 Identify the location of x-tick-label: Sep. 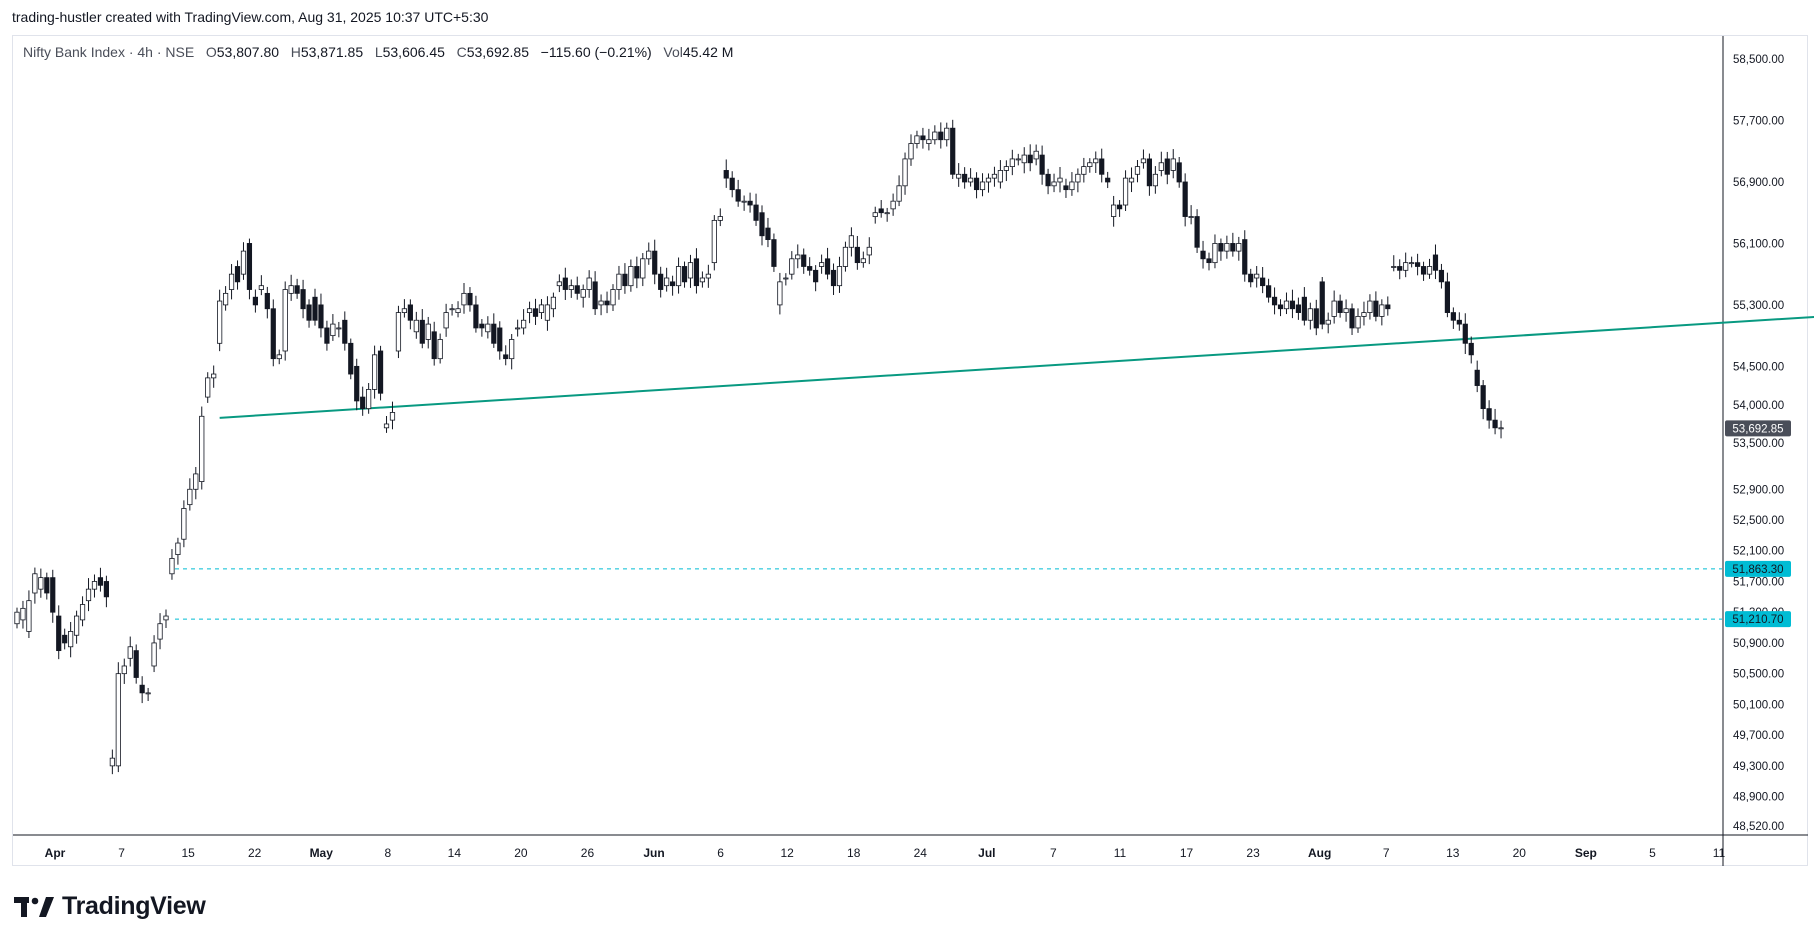
(1586, 853).